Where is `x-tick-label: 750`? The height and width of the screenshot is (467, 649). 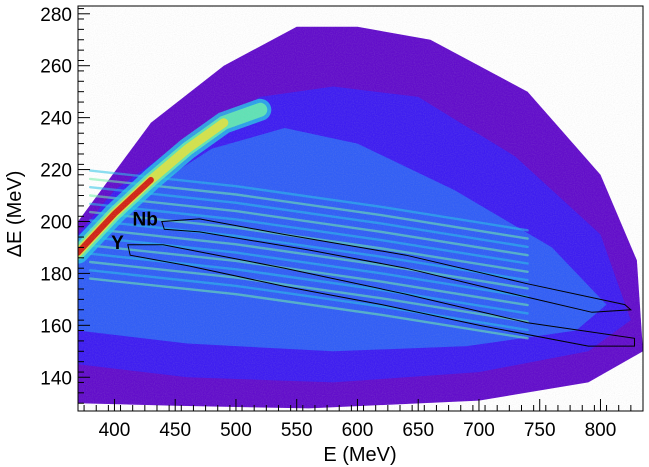 x-tick-label: 750 is located at coordinates (540, 430).